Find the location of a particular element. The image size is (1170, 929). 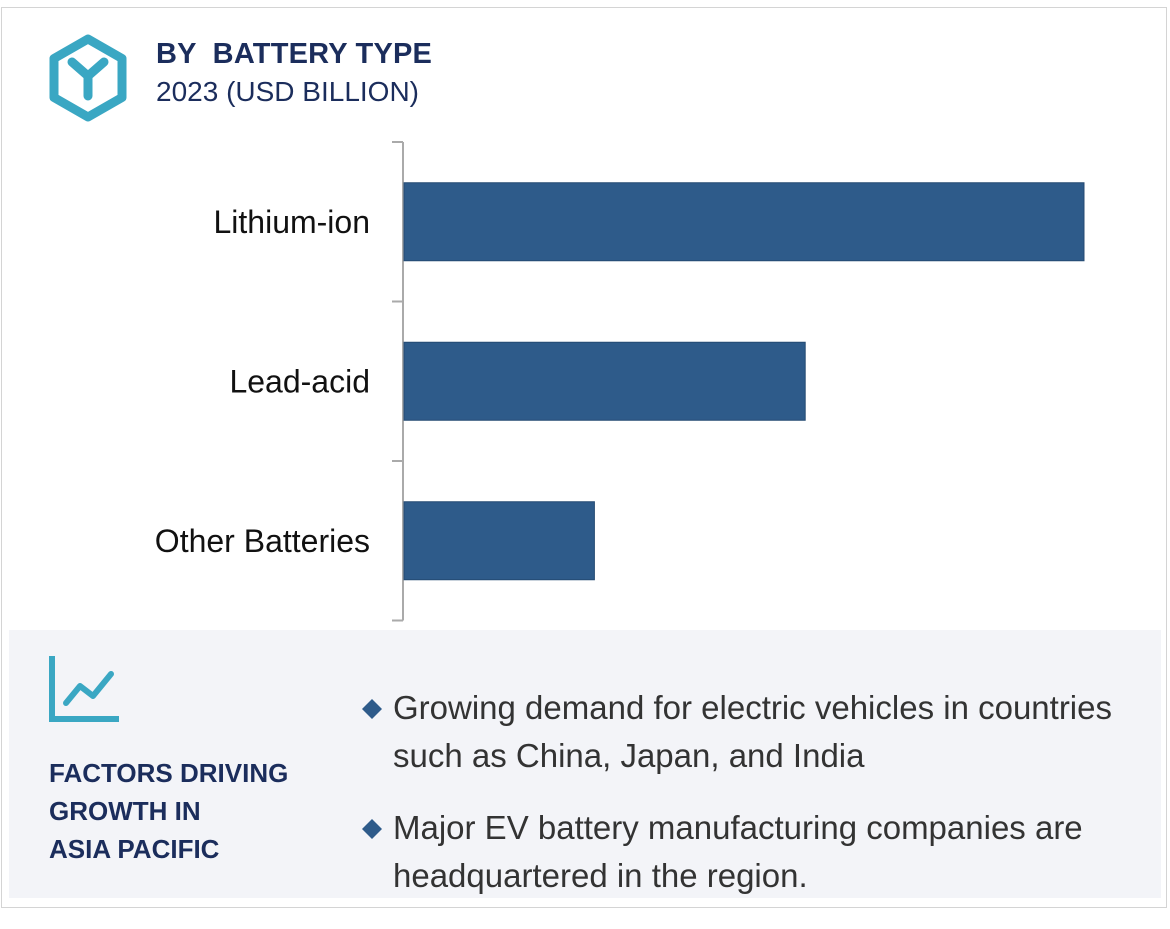

factors-heading-line: ASIA PACIFIC is located at coordinates (134, 849).